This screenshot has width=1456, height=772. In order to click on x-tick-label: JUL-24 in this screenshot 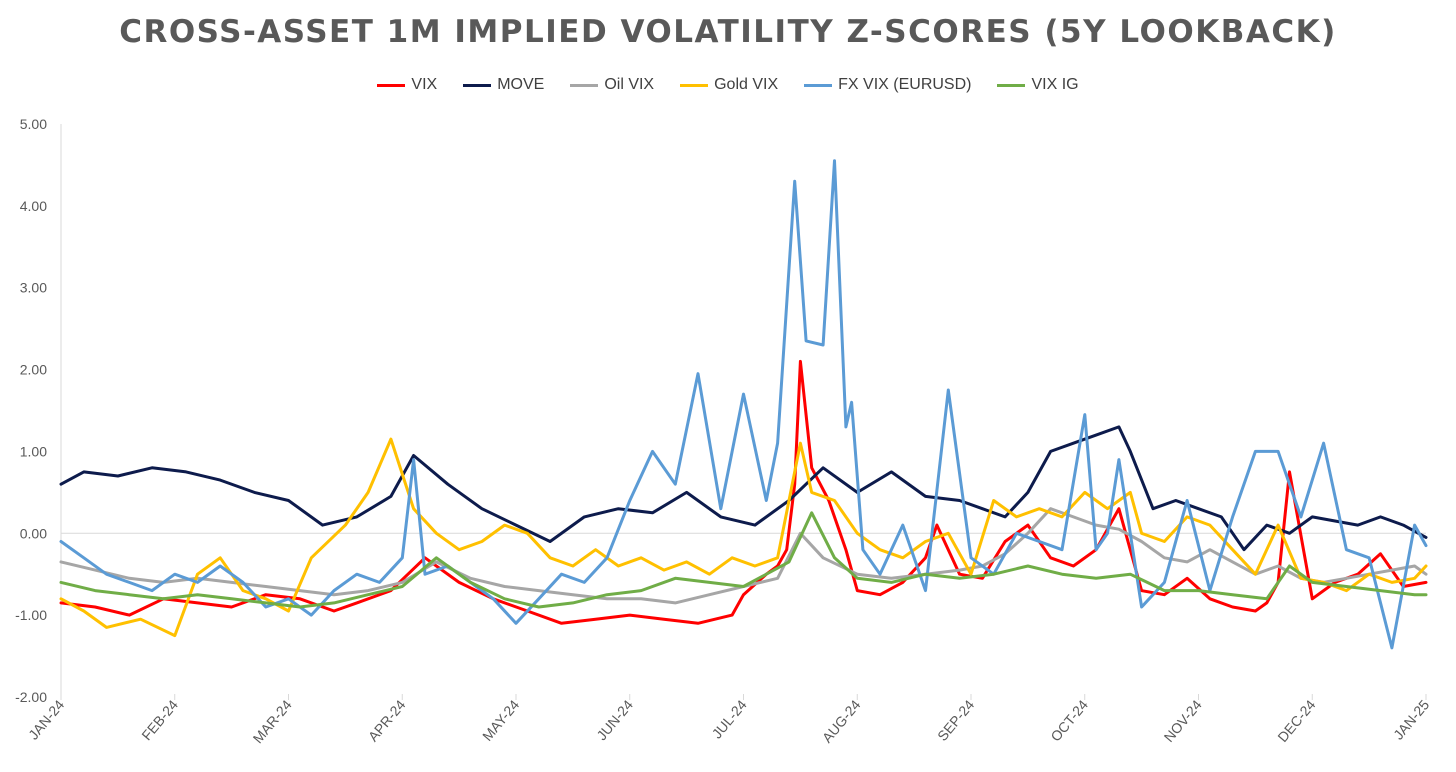, I will do `click(729, 718)`.